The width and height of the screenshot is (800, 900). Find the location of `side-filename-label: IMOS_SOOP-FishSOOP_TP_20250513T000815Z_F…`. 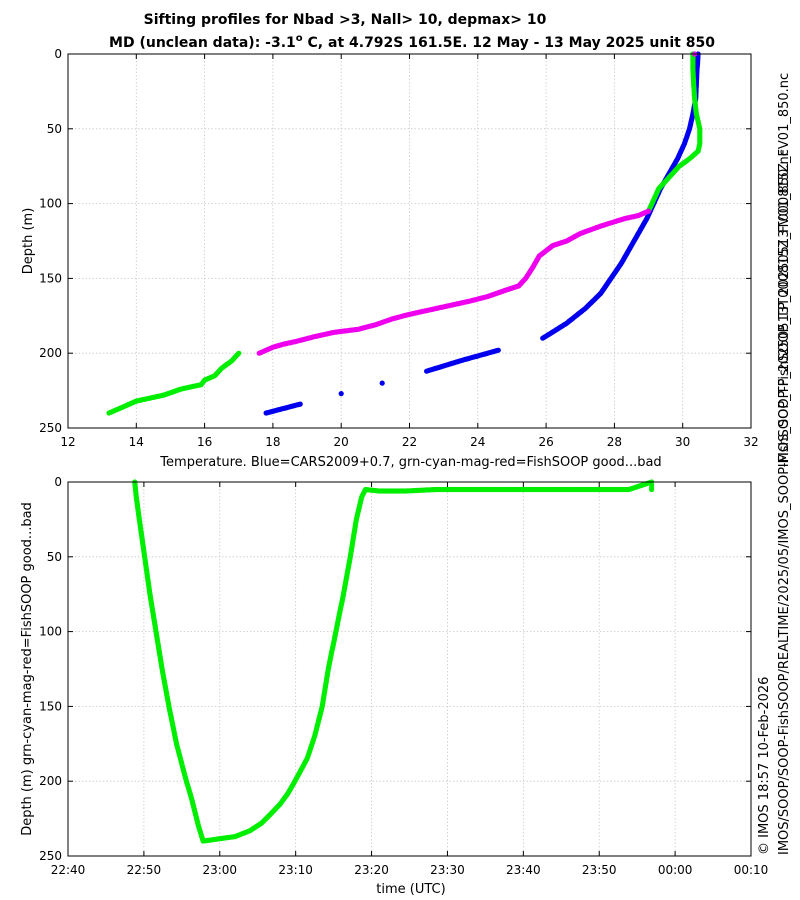

side-filename-label: IMOS_SOOP-FishSOOP_TP_20250513T000815Z_F… is located at coordinates (784, 270).